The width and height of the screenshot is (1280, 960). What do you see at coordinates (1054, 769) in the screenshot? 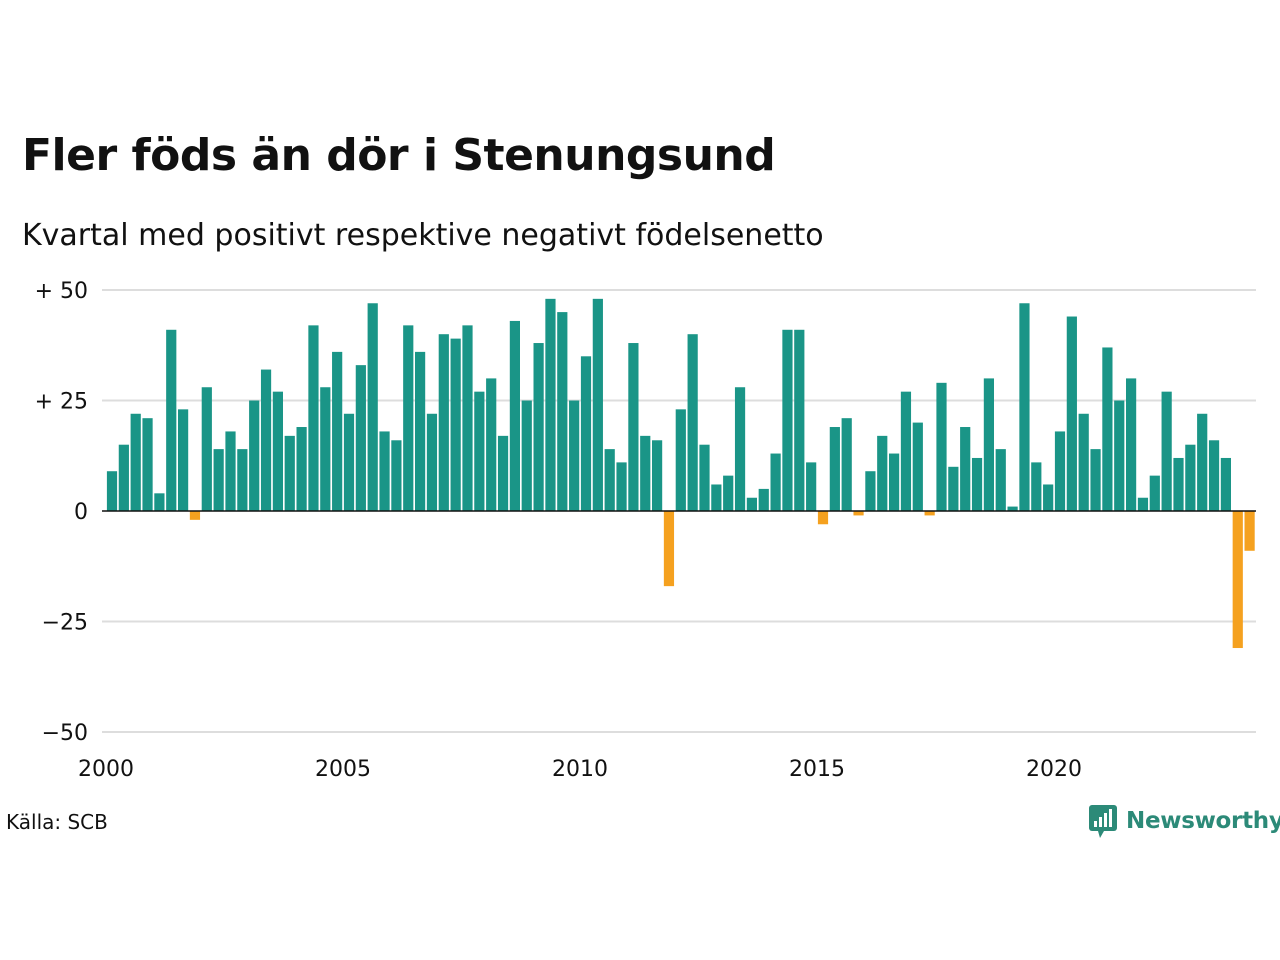
I see `x-tick-label: 2020` at bounding box center [1054, 769].